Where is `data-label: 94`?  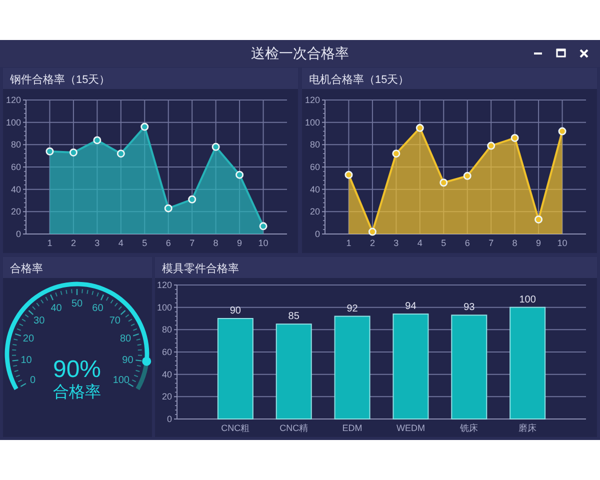 data-label: 94 is located at coordinates (411, 306).